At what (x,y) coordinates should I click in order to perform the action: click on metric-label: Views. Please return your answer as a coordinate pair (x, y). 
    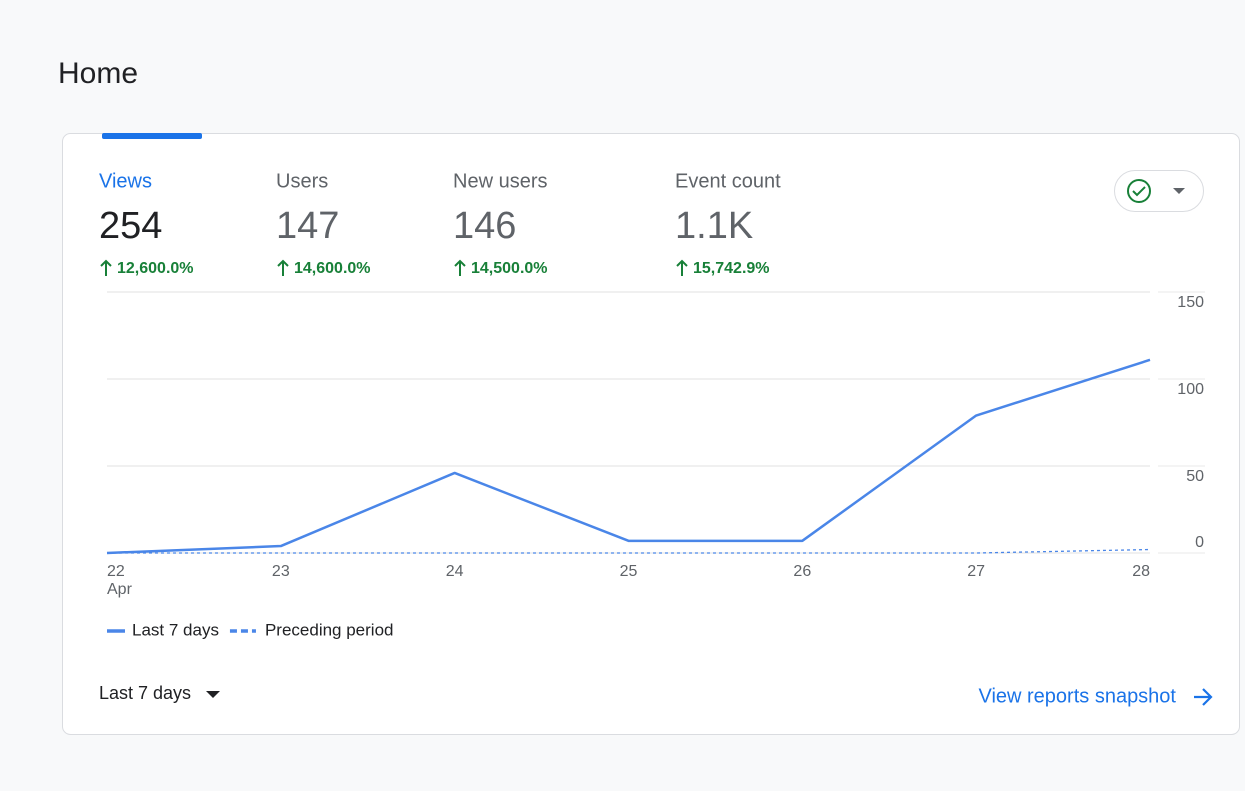
    Looking at the image, I should click on (125, 181).